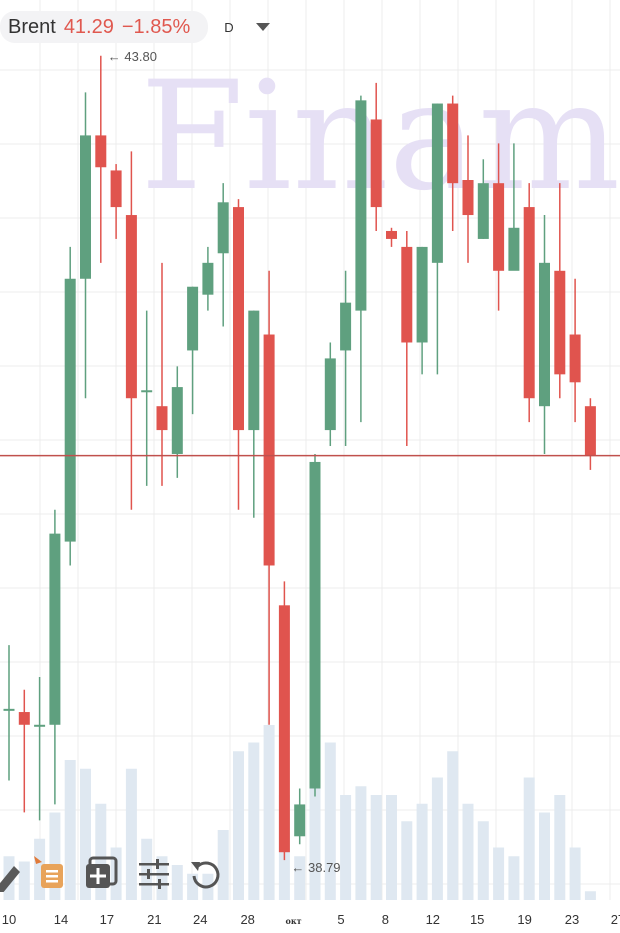 Image resolution: width=620 pixels, height=933 pixels. What do you see at coordinates (9, 919) in the screenshot?
I see `x-tick-label: 10` at bounding box center [9, 919].